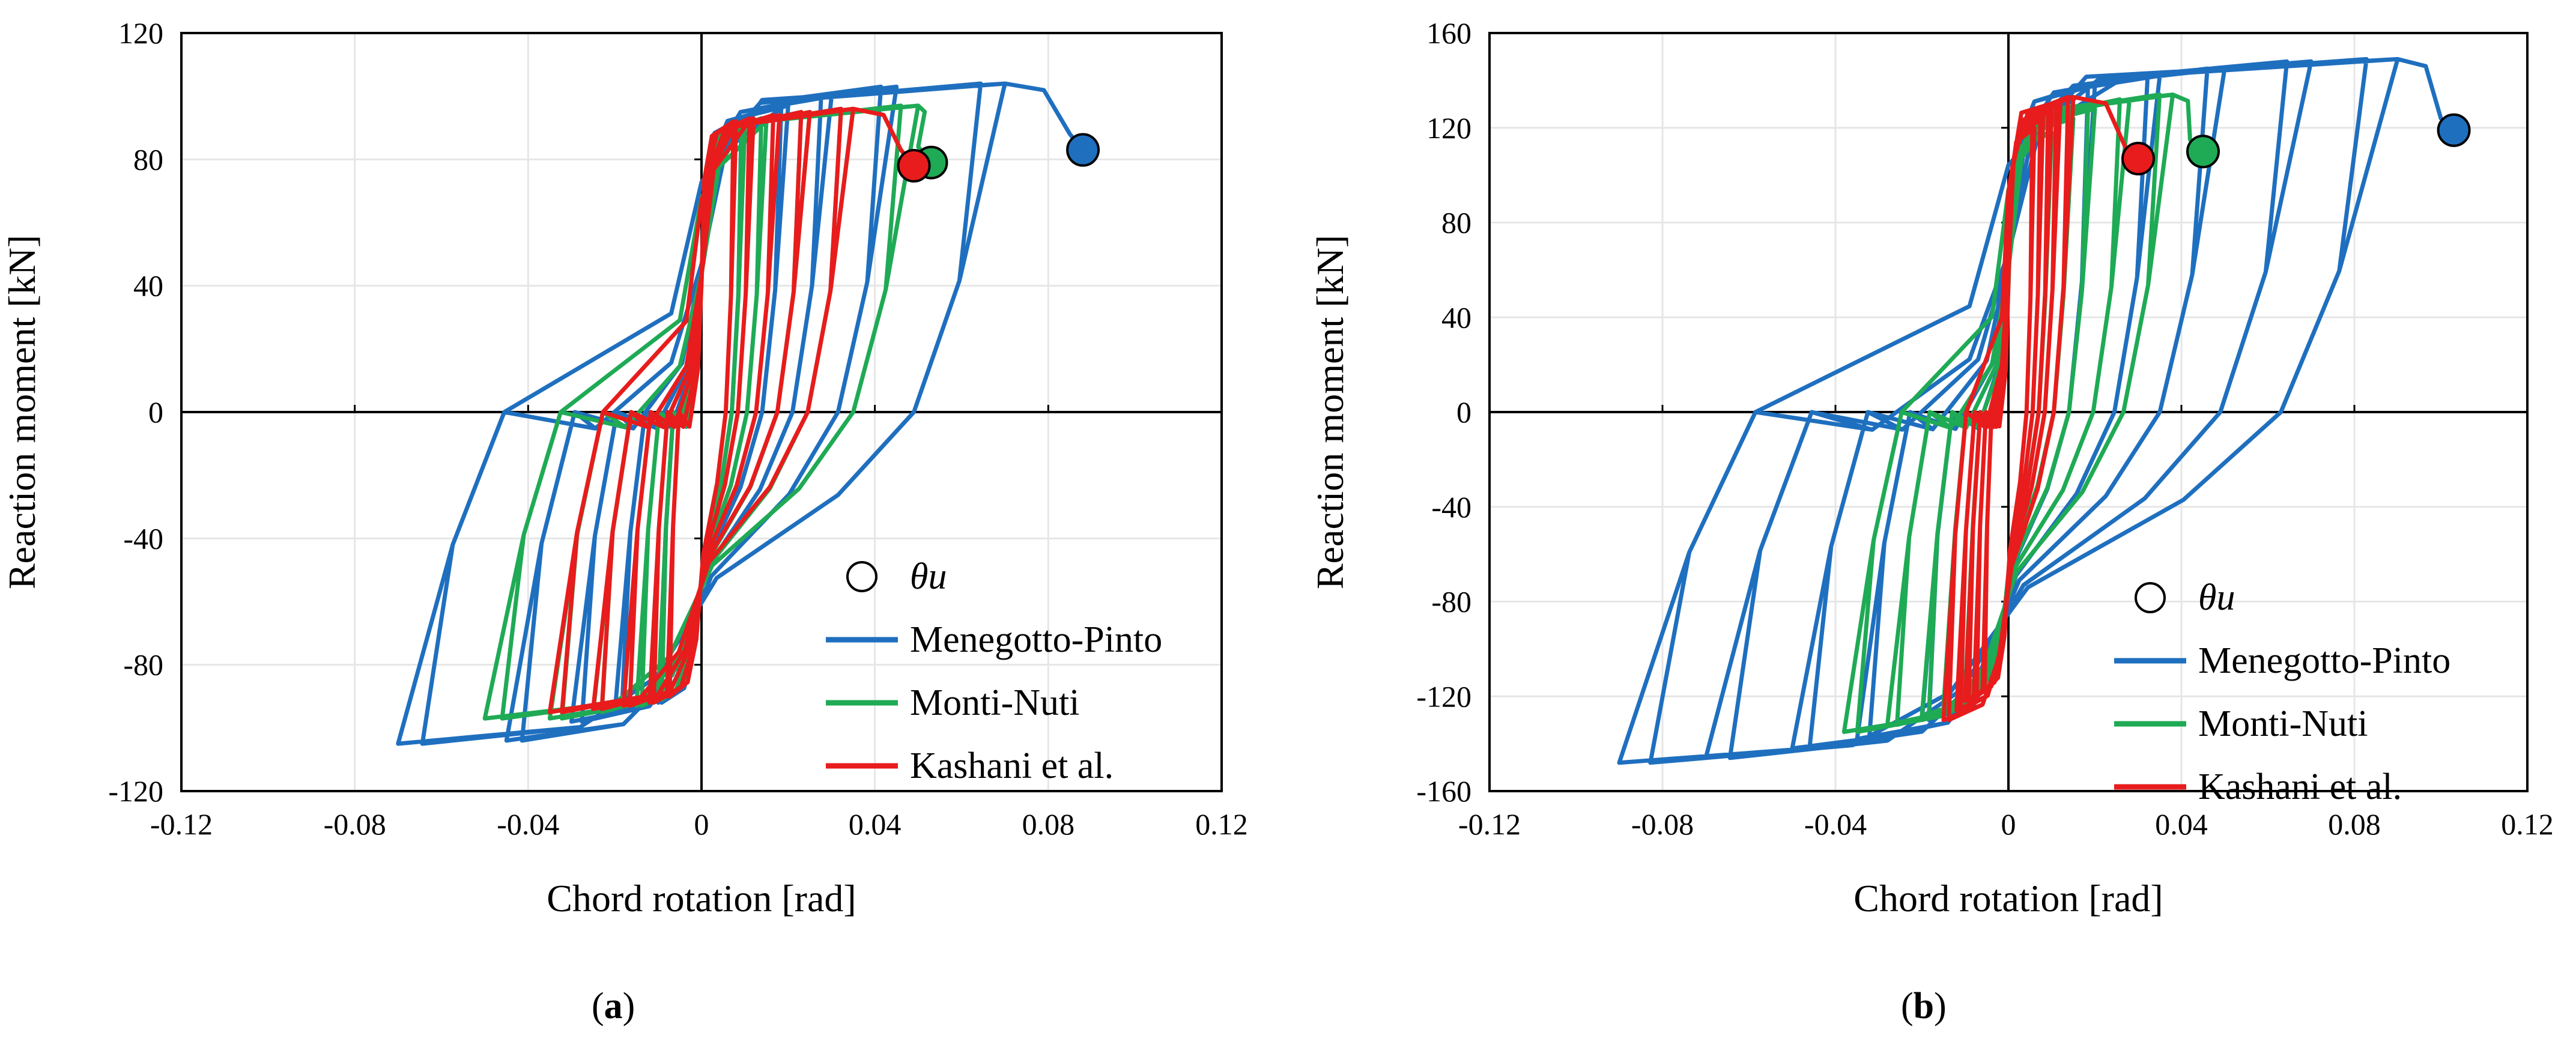 The width and height of the screenshot is (2576, 1050). I want to click on panel-label-b: (b), so click(1924, 1006).